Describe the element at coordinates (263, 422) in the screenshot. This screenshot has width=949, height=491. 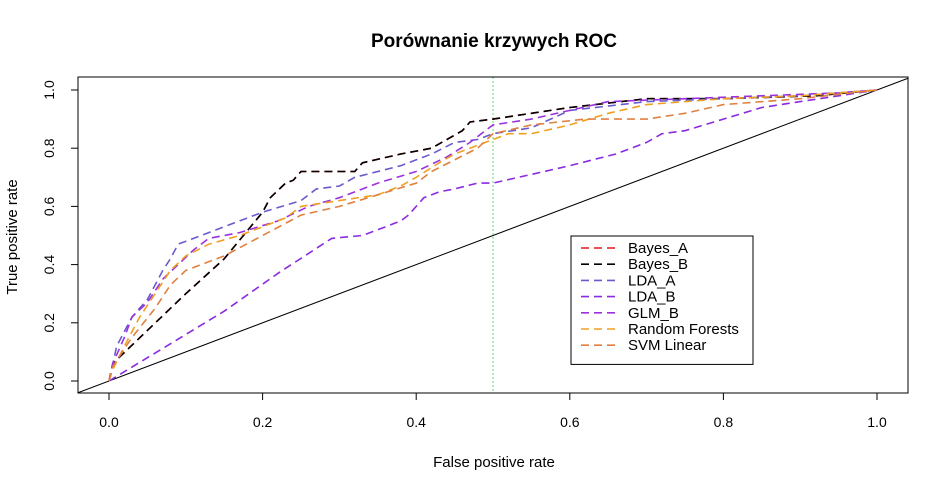
I see `x-tick-label: 0.2` at that location.